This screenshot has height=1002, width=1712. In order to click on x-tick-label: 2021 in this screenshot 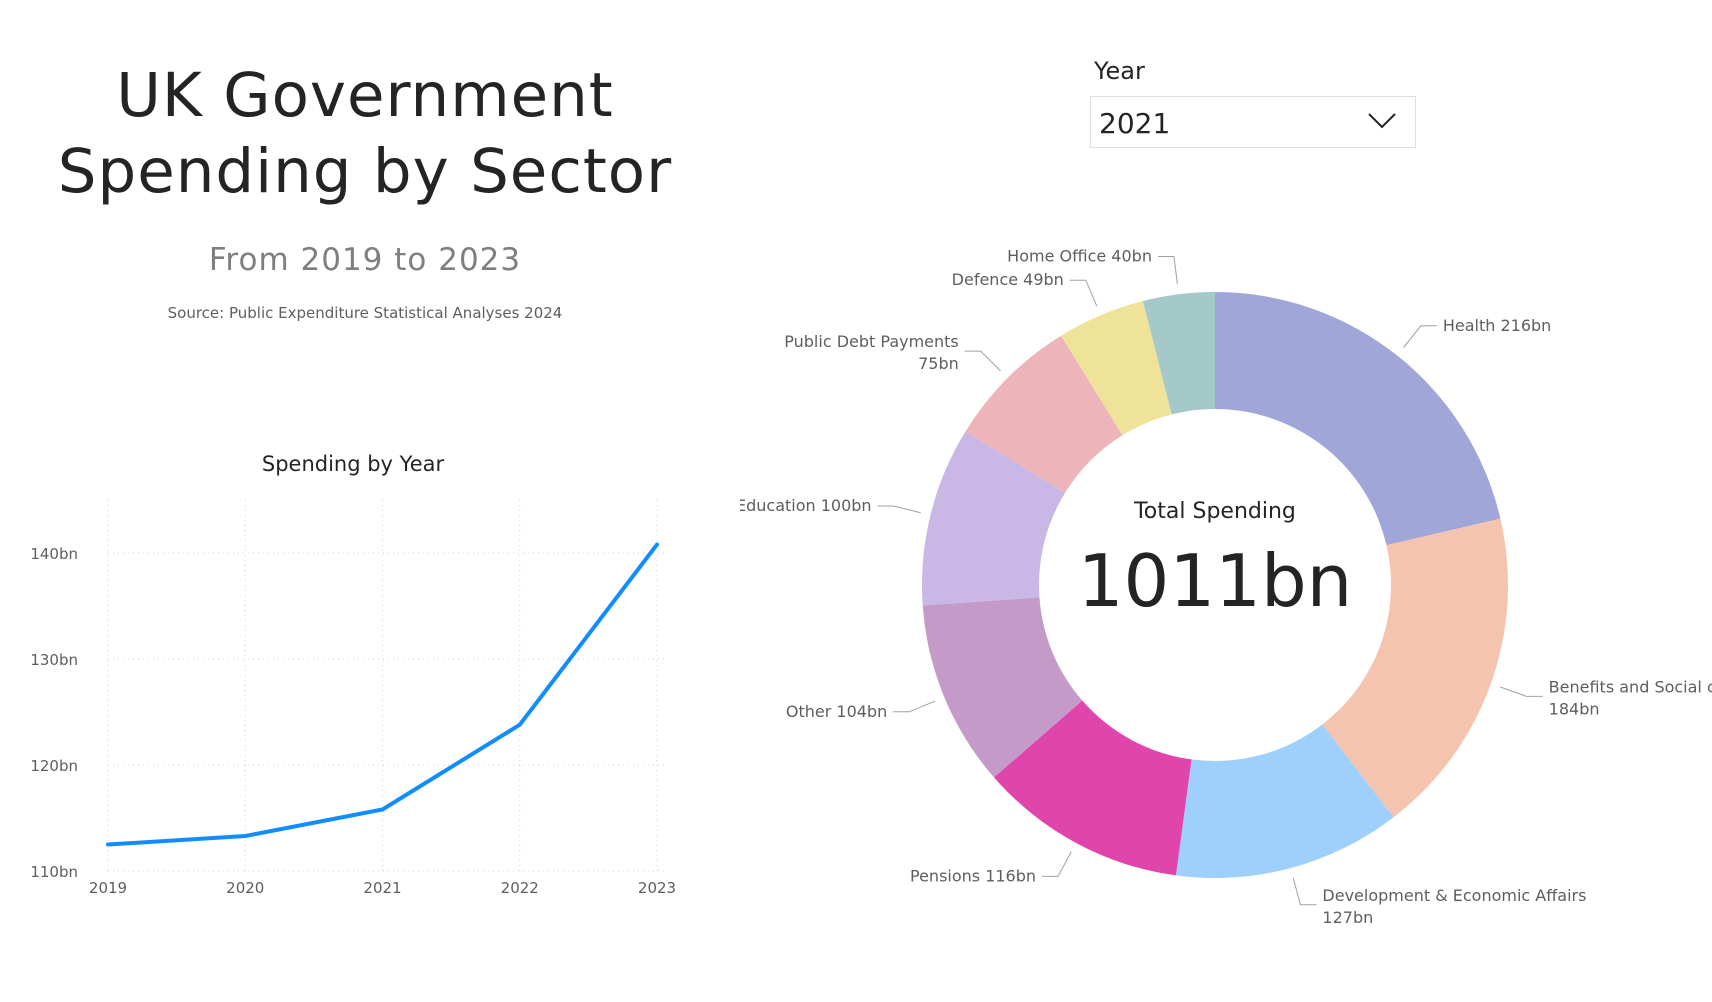, I will do `click(382, 888)`.